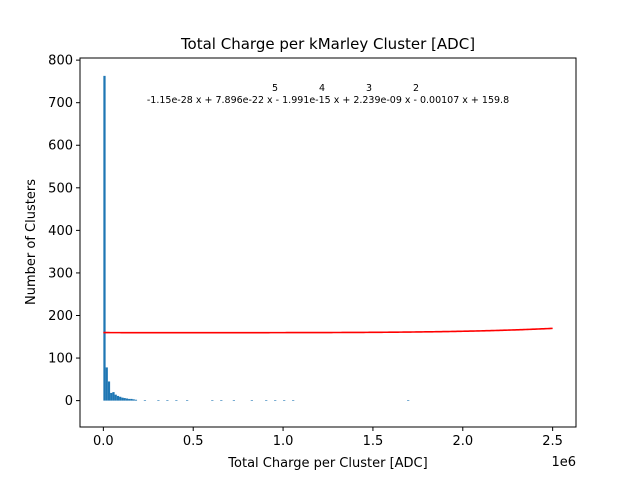 Image resolution: width=640 pixels, height=480 pixels. Describe the element at coordinates (103, 441) in the screenshot. I see `x-tick-label: 0.0` at that location.